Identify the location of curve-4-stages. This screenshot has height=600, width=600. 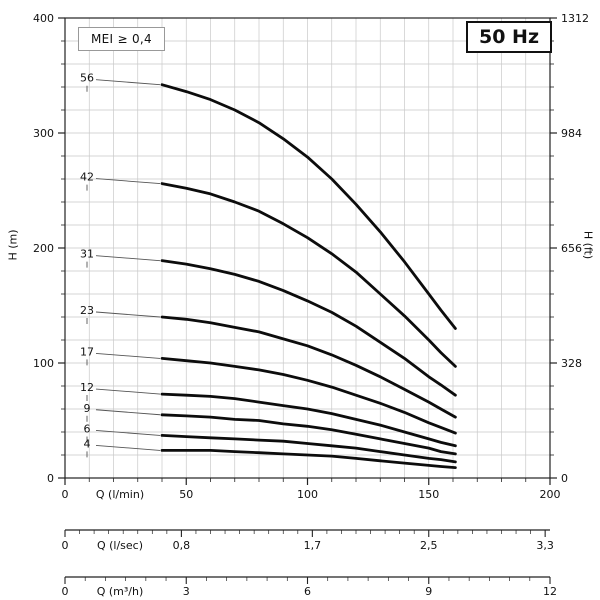
(308, 459).